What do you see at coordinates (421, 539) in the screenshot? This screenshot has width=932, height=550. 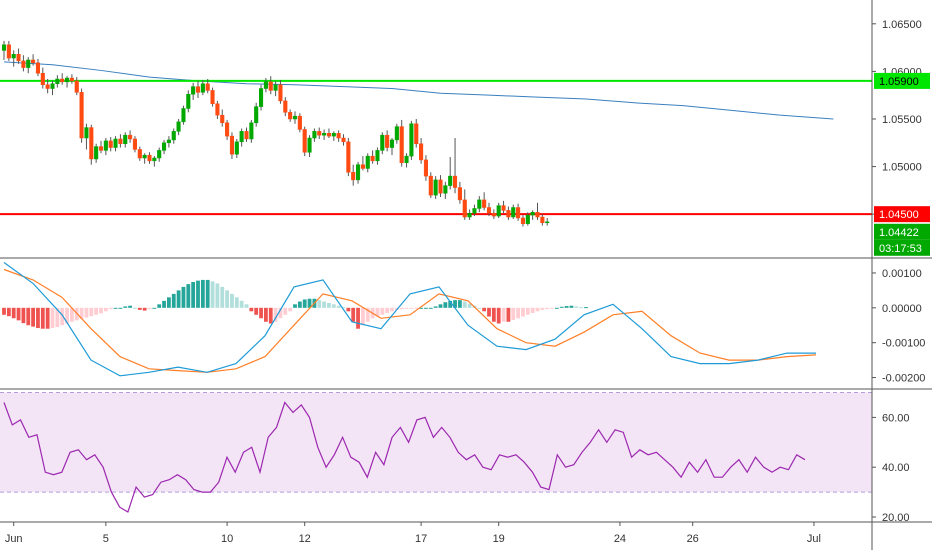 I see `time-tick-label: 17` at bounding box center [421, 539].